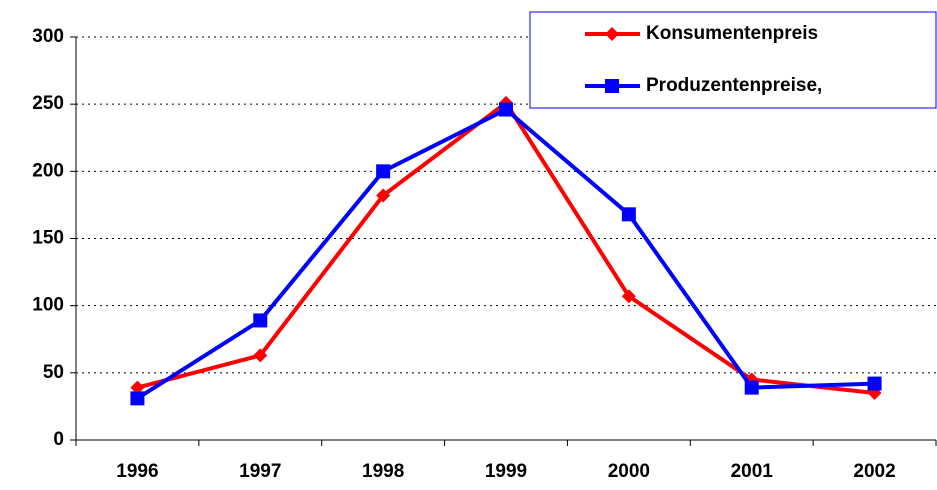 This screenshot has height=490, width=937. I want to click on x-tick-label: 1998, so click(383, 471).